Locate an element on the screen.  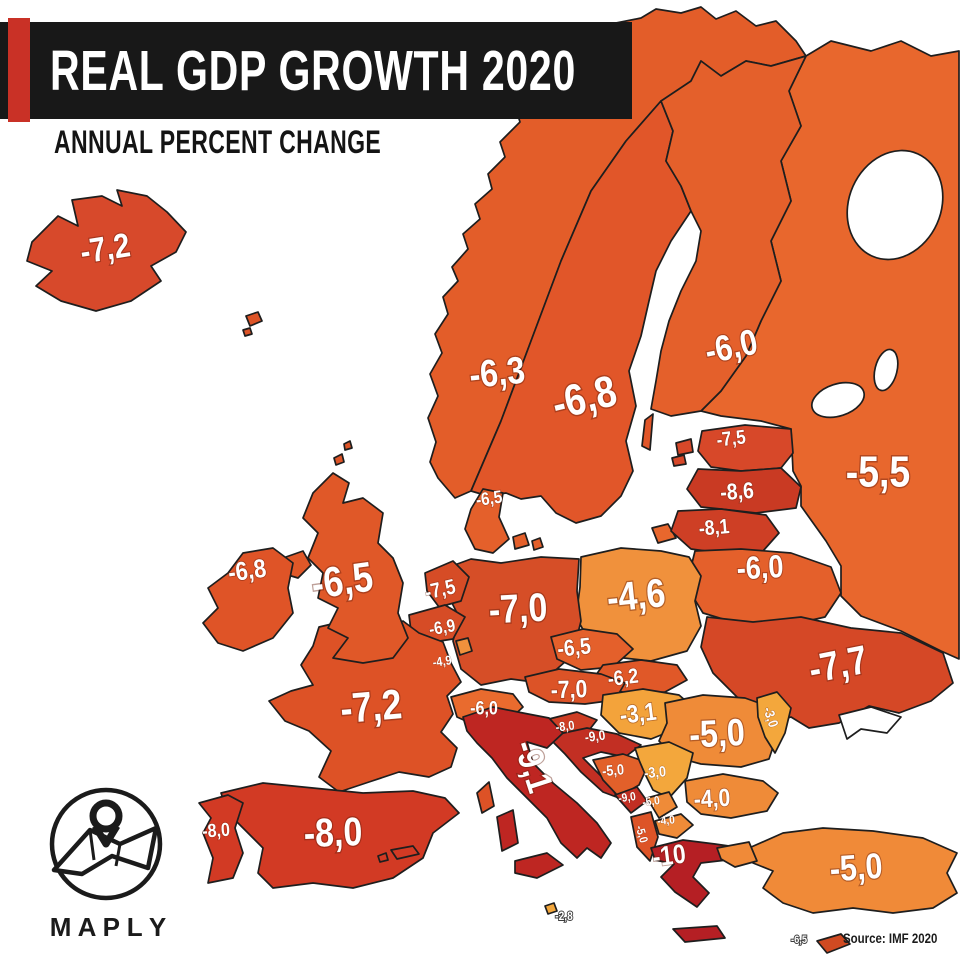
label-latvia: -8,6 is located at coordinates (737, 491).